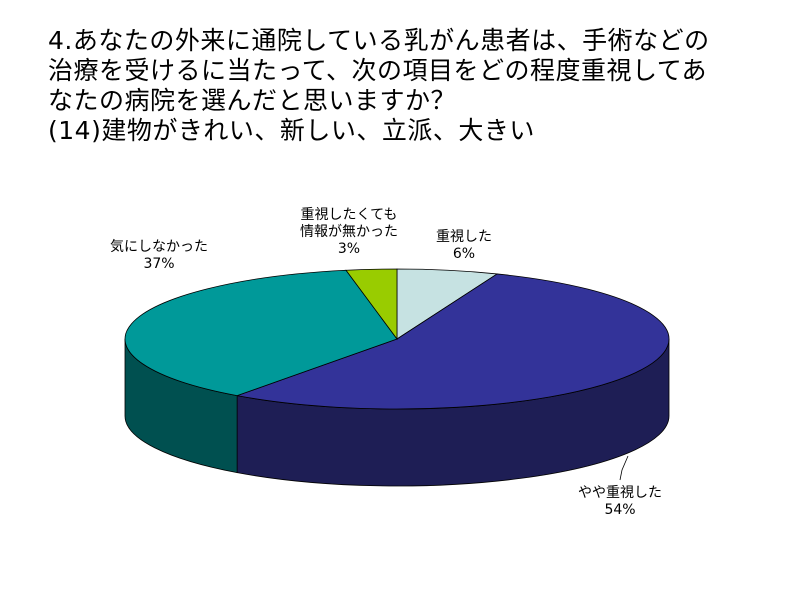 The height and width of the screenshot is (600, 800). What do you see at coordinates (252, 100) in the screenshot?
I see `title-line-3: なたの病院を選んだと思いますか？` at bounding box center [252, 100].